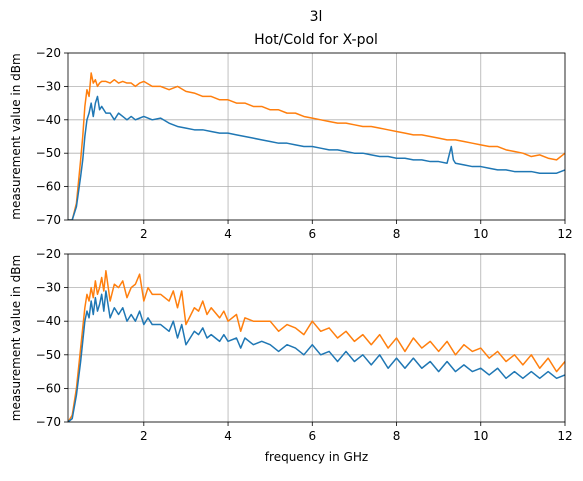  What do you see at coordinates (316, 40) in the screenshot?
I see `figure-title-line2: Hot/Cold for X-pol` at bounding box center [316, 40].